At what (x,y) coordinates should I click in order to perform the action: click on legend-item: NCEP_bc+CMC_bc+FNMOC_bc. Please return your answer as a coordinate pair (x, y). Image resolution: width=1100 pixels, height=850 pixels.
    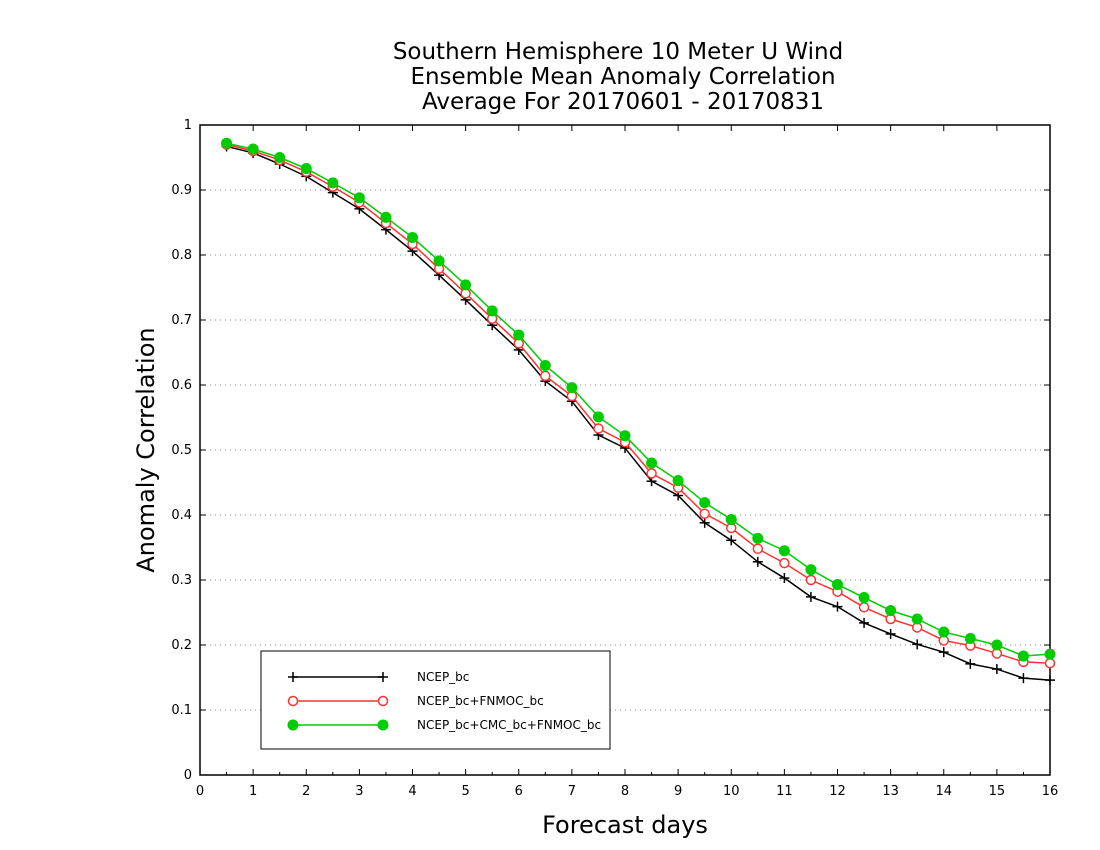
    Looking at the image, I should click on (444, 725).